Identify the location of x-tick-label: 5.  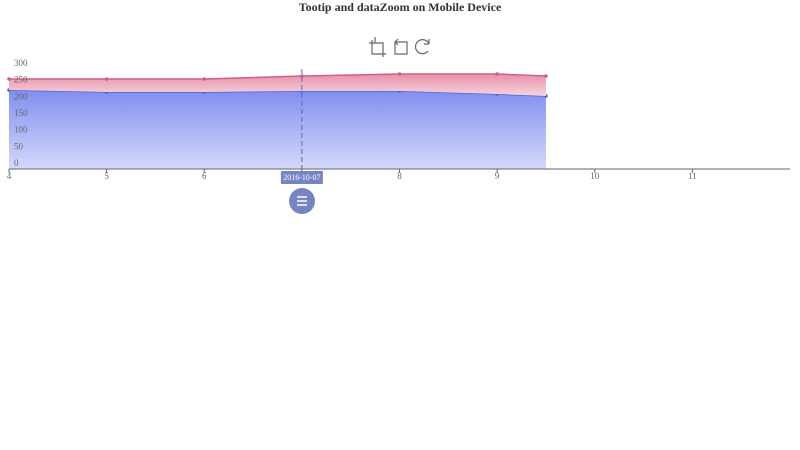
(106, 176).